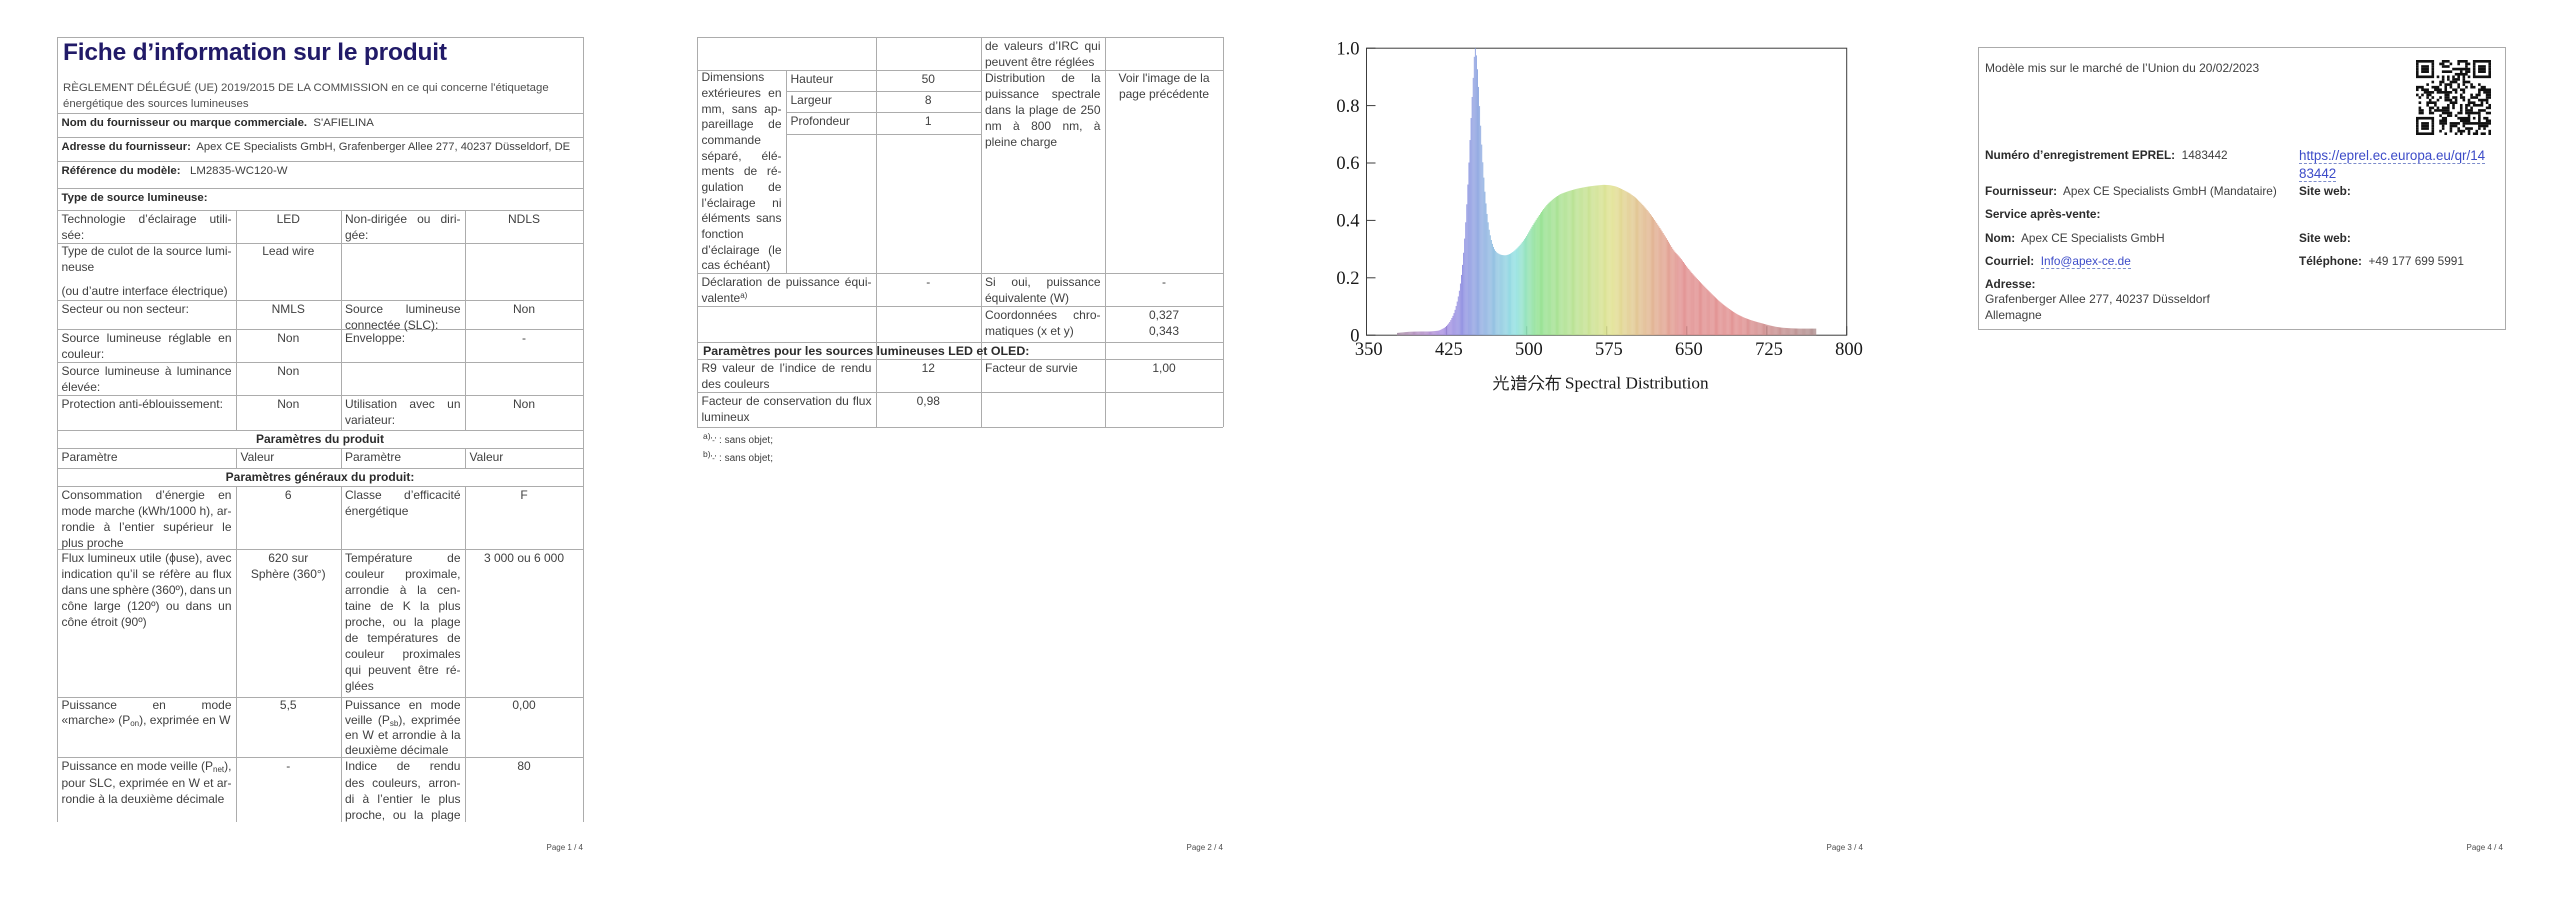 This screenshot has height=905, width=2560. What do you see at coordinates (1347, 164) in the screenshot?
I see `svg-text: 0.6` at bounding box center [1347, 164].